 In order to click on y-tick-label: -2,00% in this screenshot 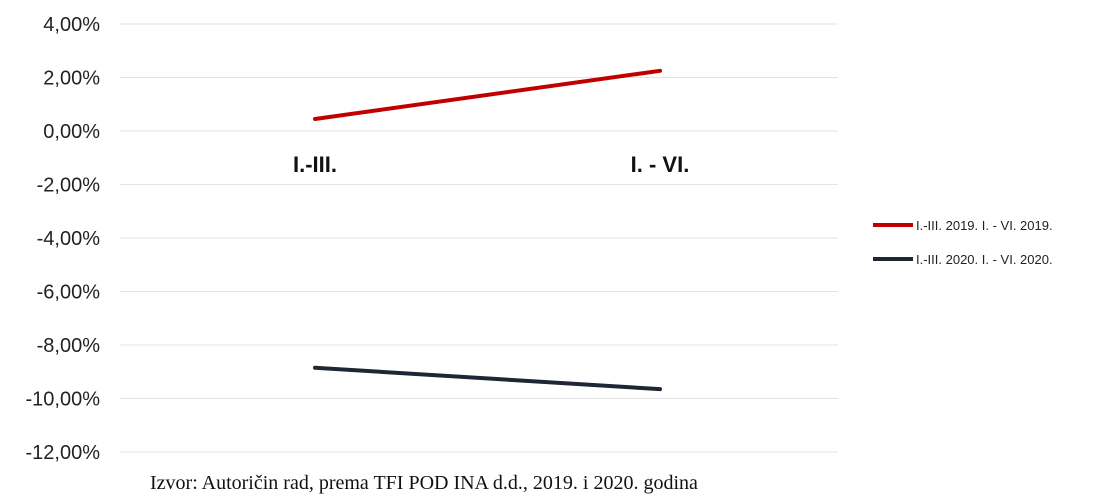, I will do `click(69, 186)`.